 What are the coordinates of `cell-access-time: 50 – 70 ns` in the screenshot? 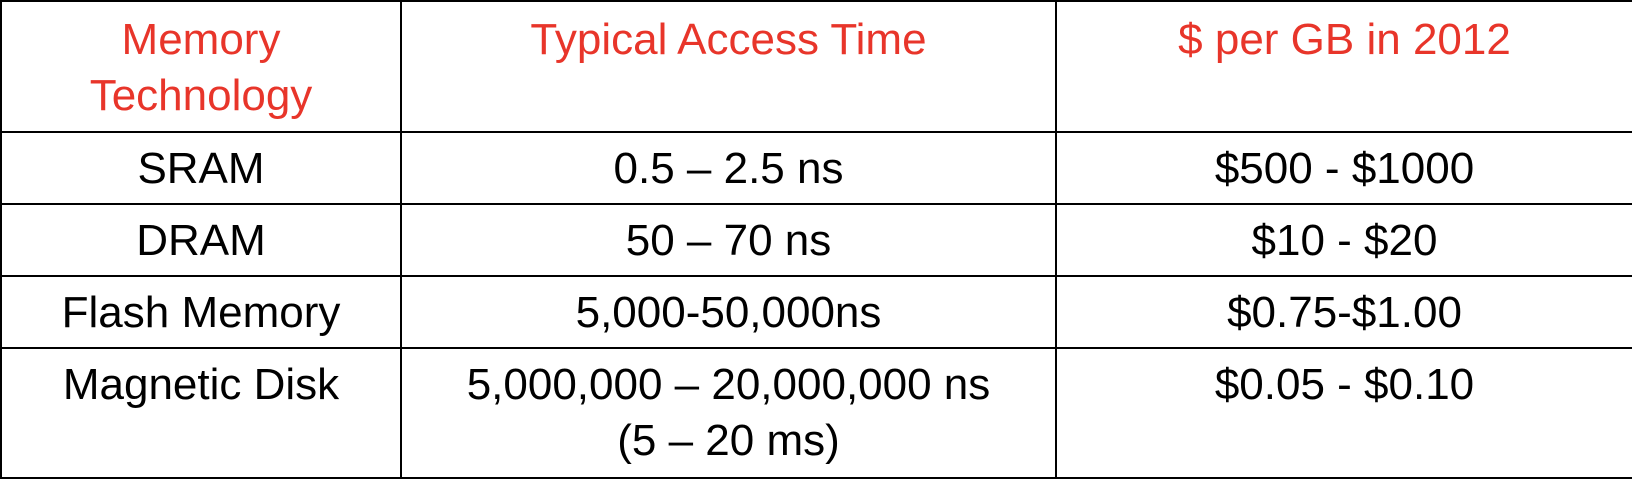 It's located at (728, 240).